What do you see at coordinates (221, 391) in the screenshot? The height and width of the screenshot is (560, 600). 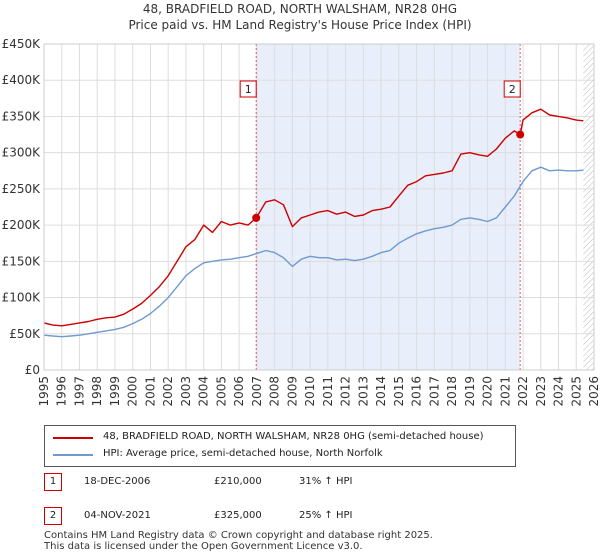 I see `x-tick-label: 2005` at bounding box center [221, 391].